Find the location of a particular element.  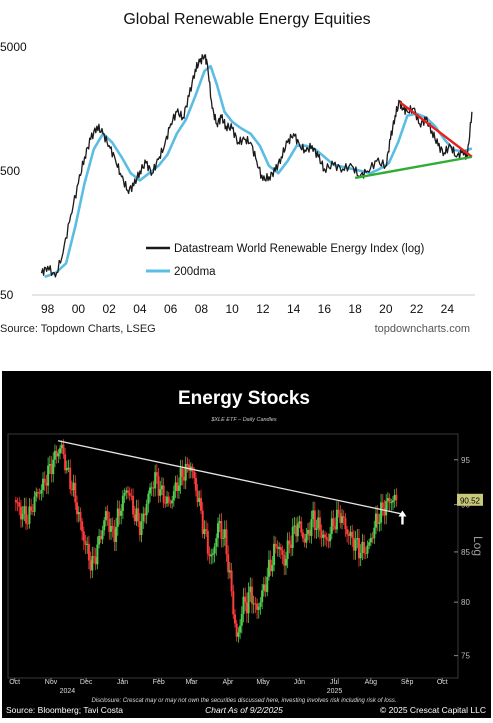

last-price-badge is located at coordinates (470, 499).